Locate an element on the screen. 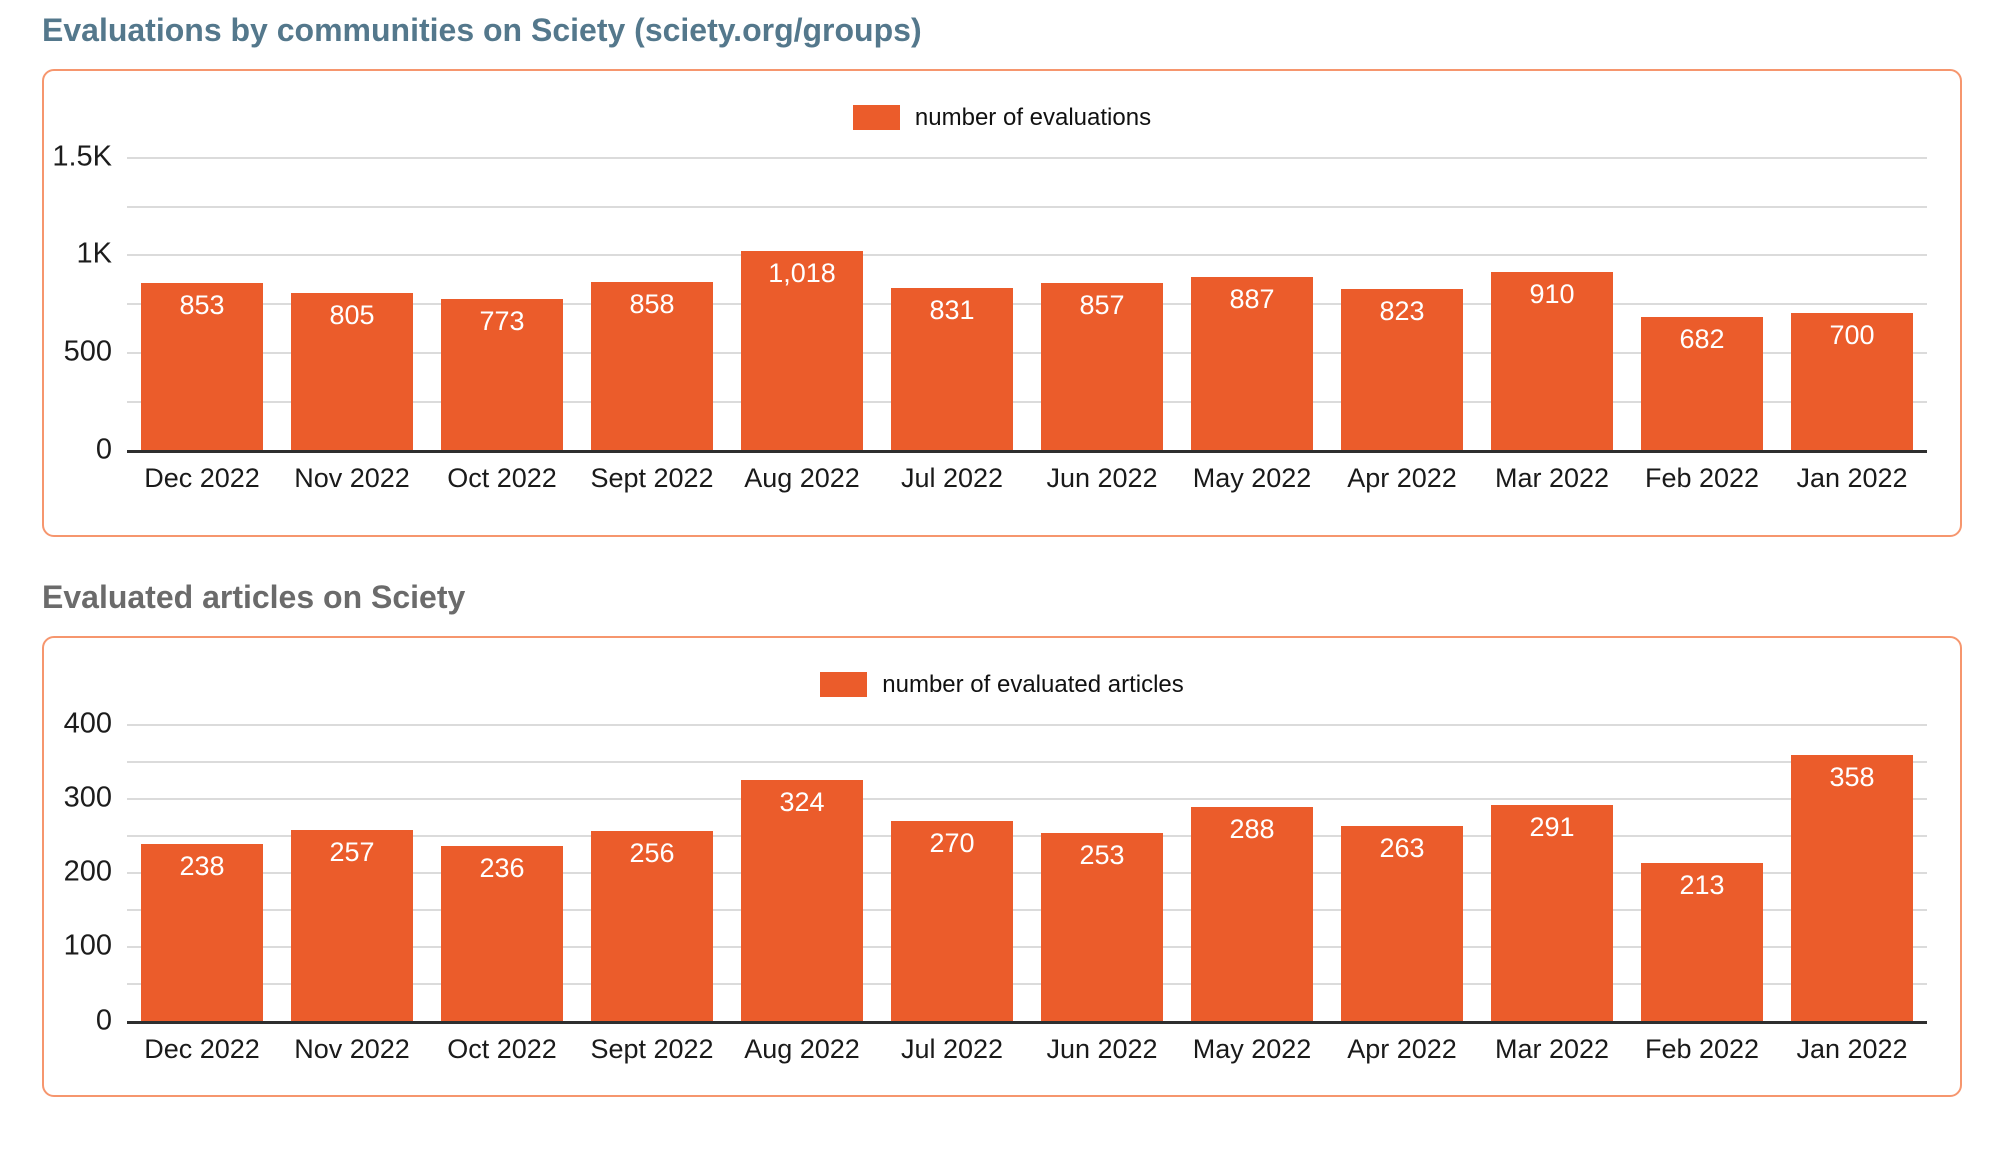  bar-value-label: 682 is located at coordinates (1702, 338).